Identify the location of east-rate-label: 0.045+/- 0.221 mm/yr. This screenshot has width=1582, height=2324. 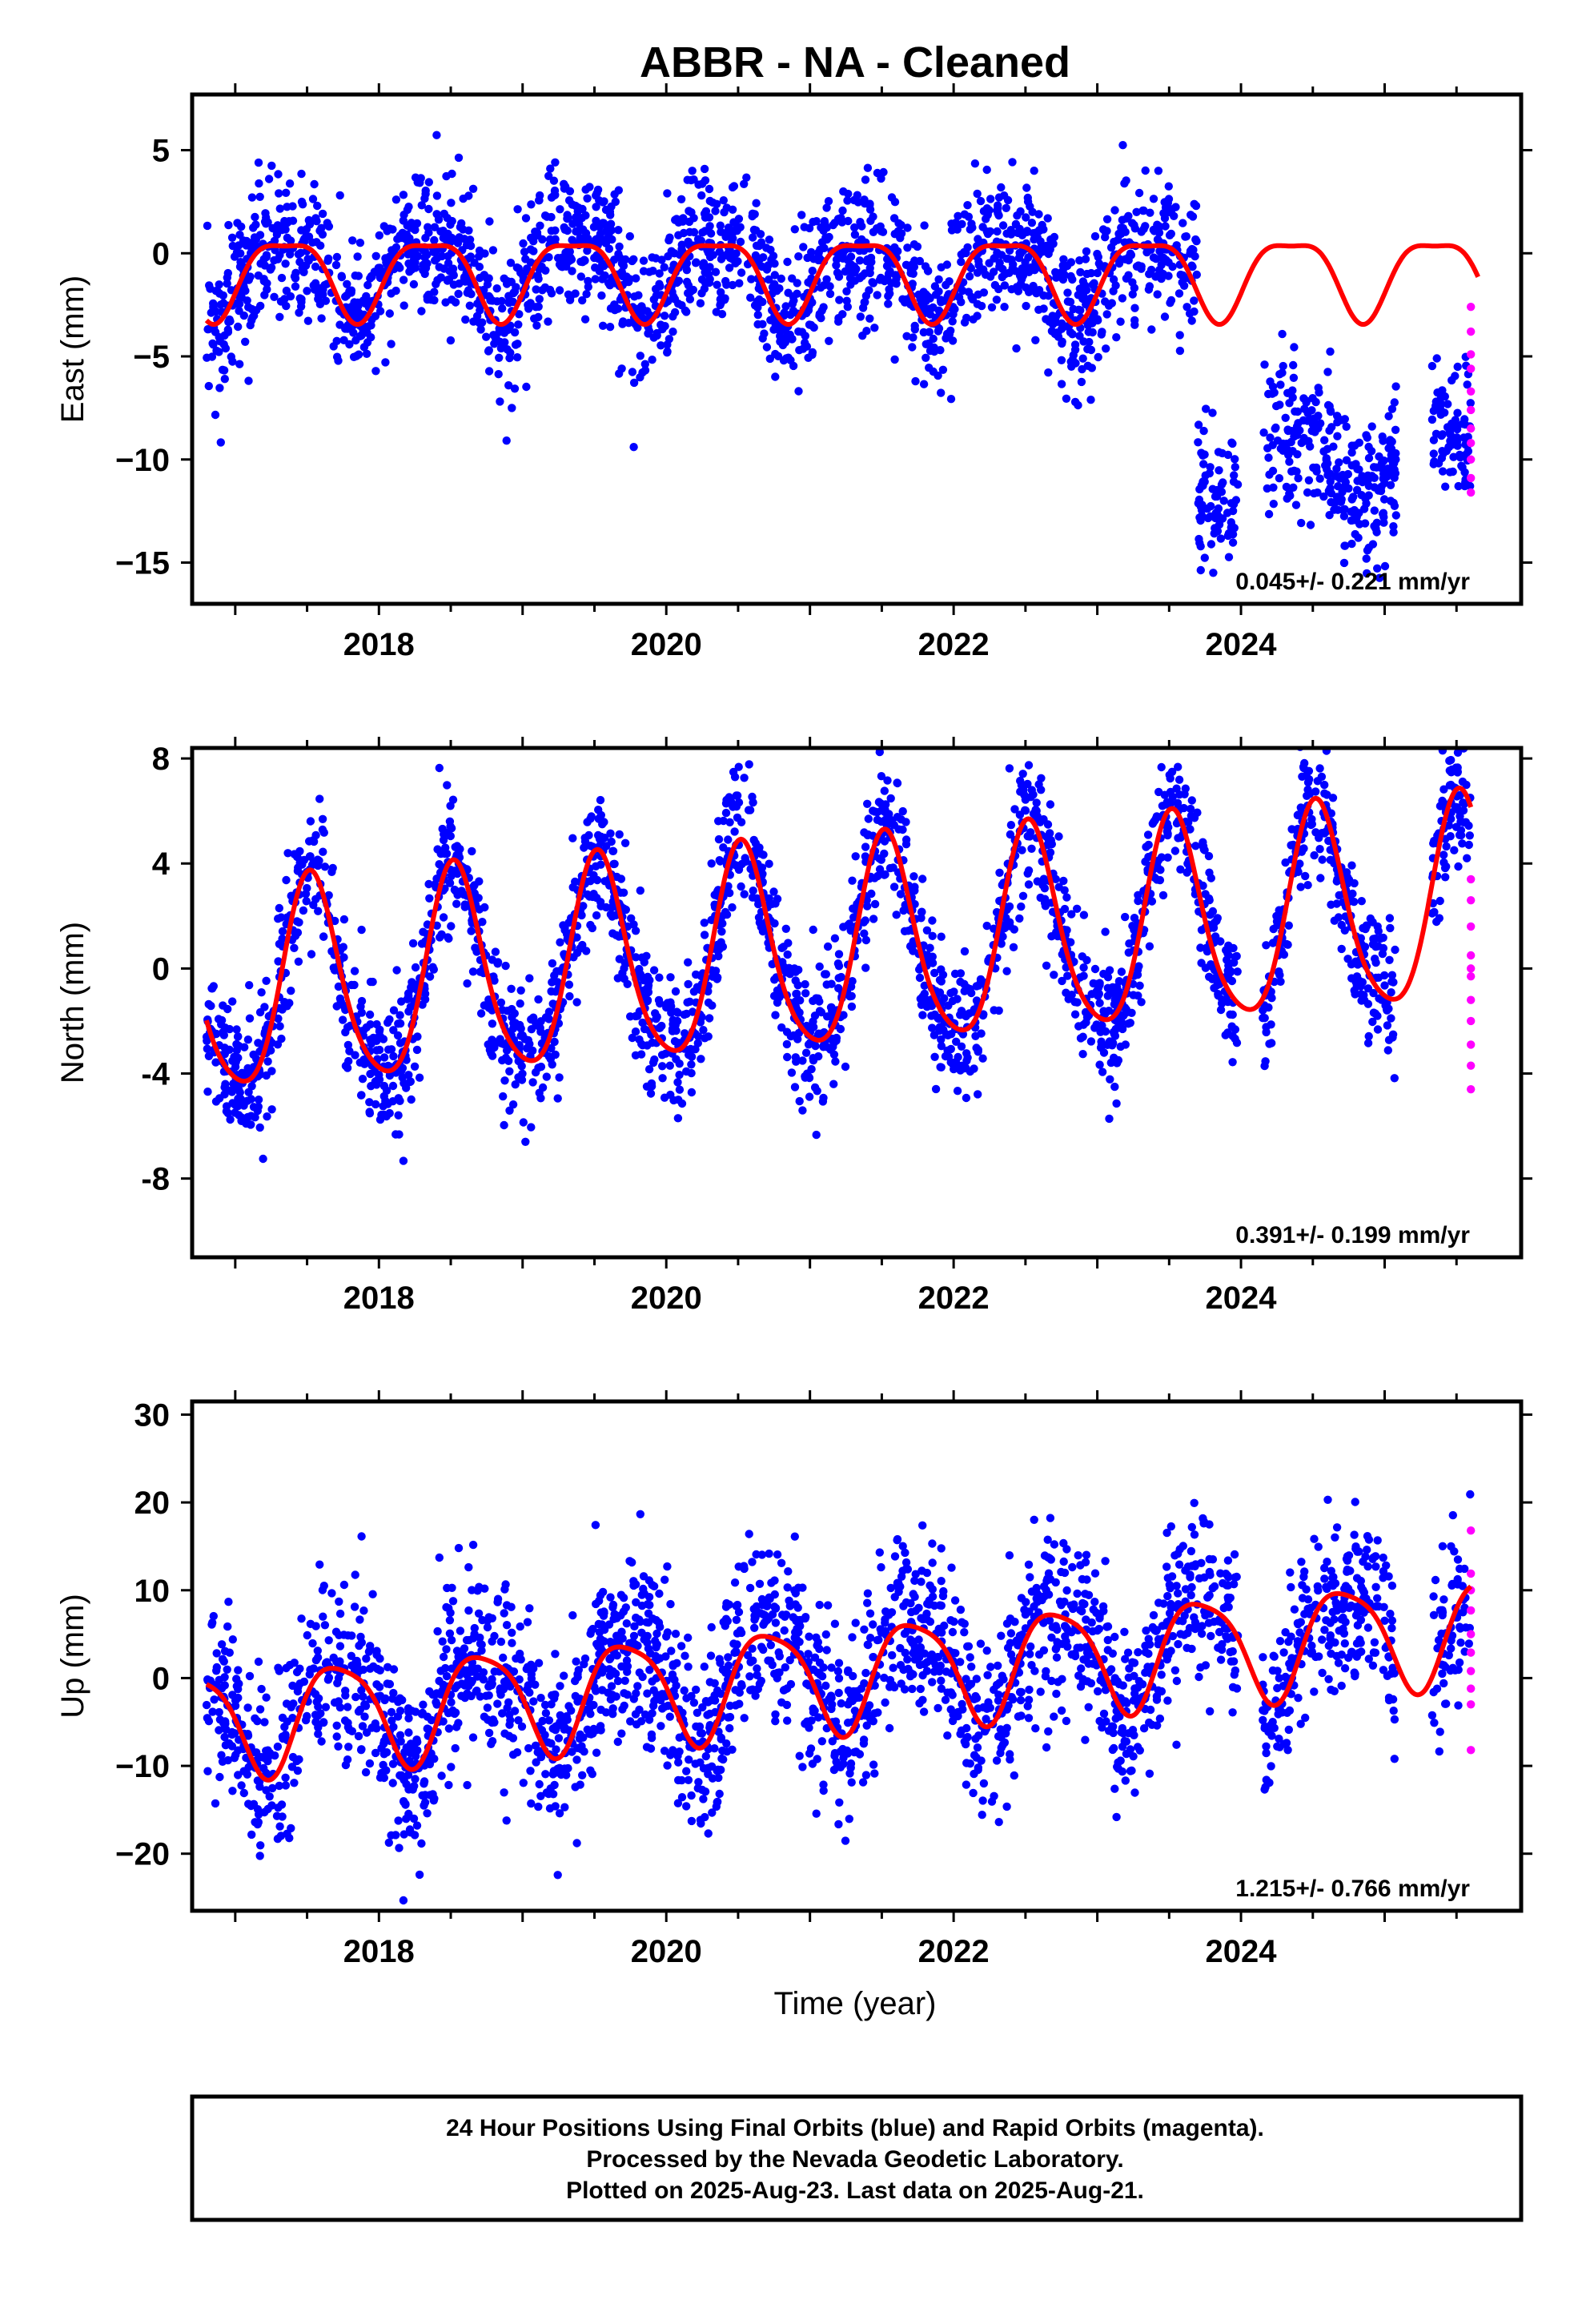
(1353, 582).